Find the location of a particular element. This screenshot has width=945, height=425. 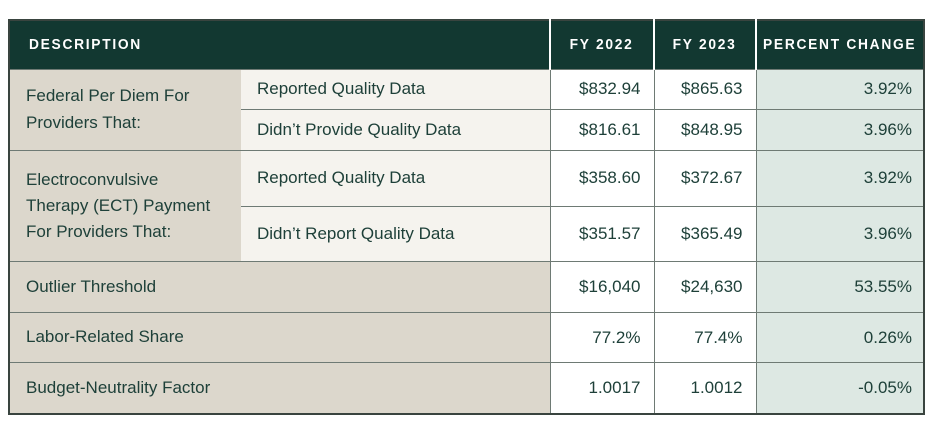

cell-description-outlier-threshold: Outlier Threshold is located at coordinates (279, 287).